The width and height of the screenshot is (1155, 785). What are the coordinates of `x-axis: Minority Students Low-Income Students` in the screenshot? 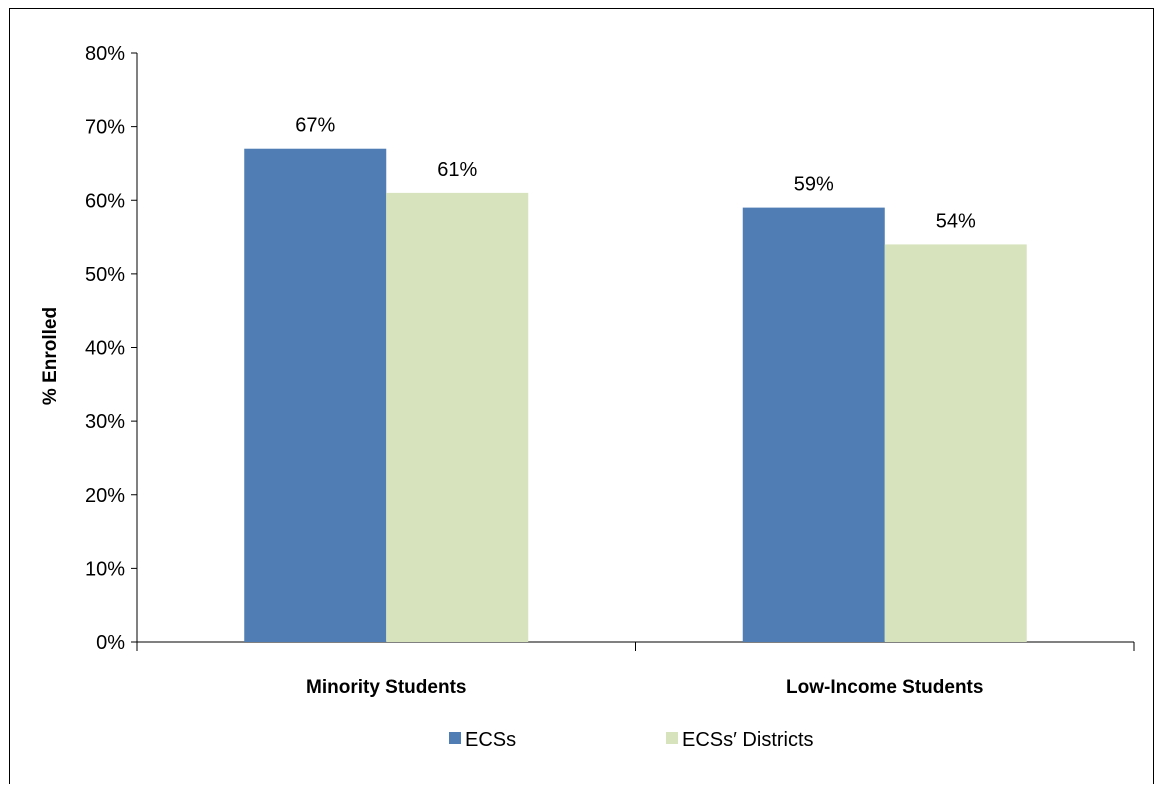 It's located at (635, 669).